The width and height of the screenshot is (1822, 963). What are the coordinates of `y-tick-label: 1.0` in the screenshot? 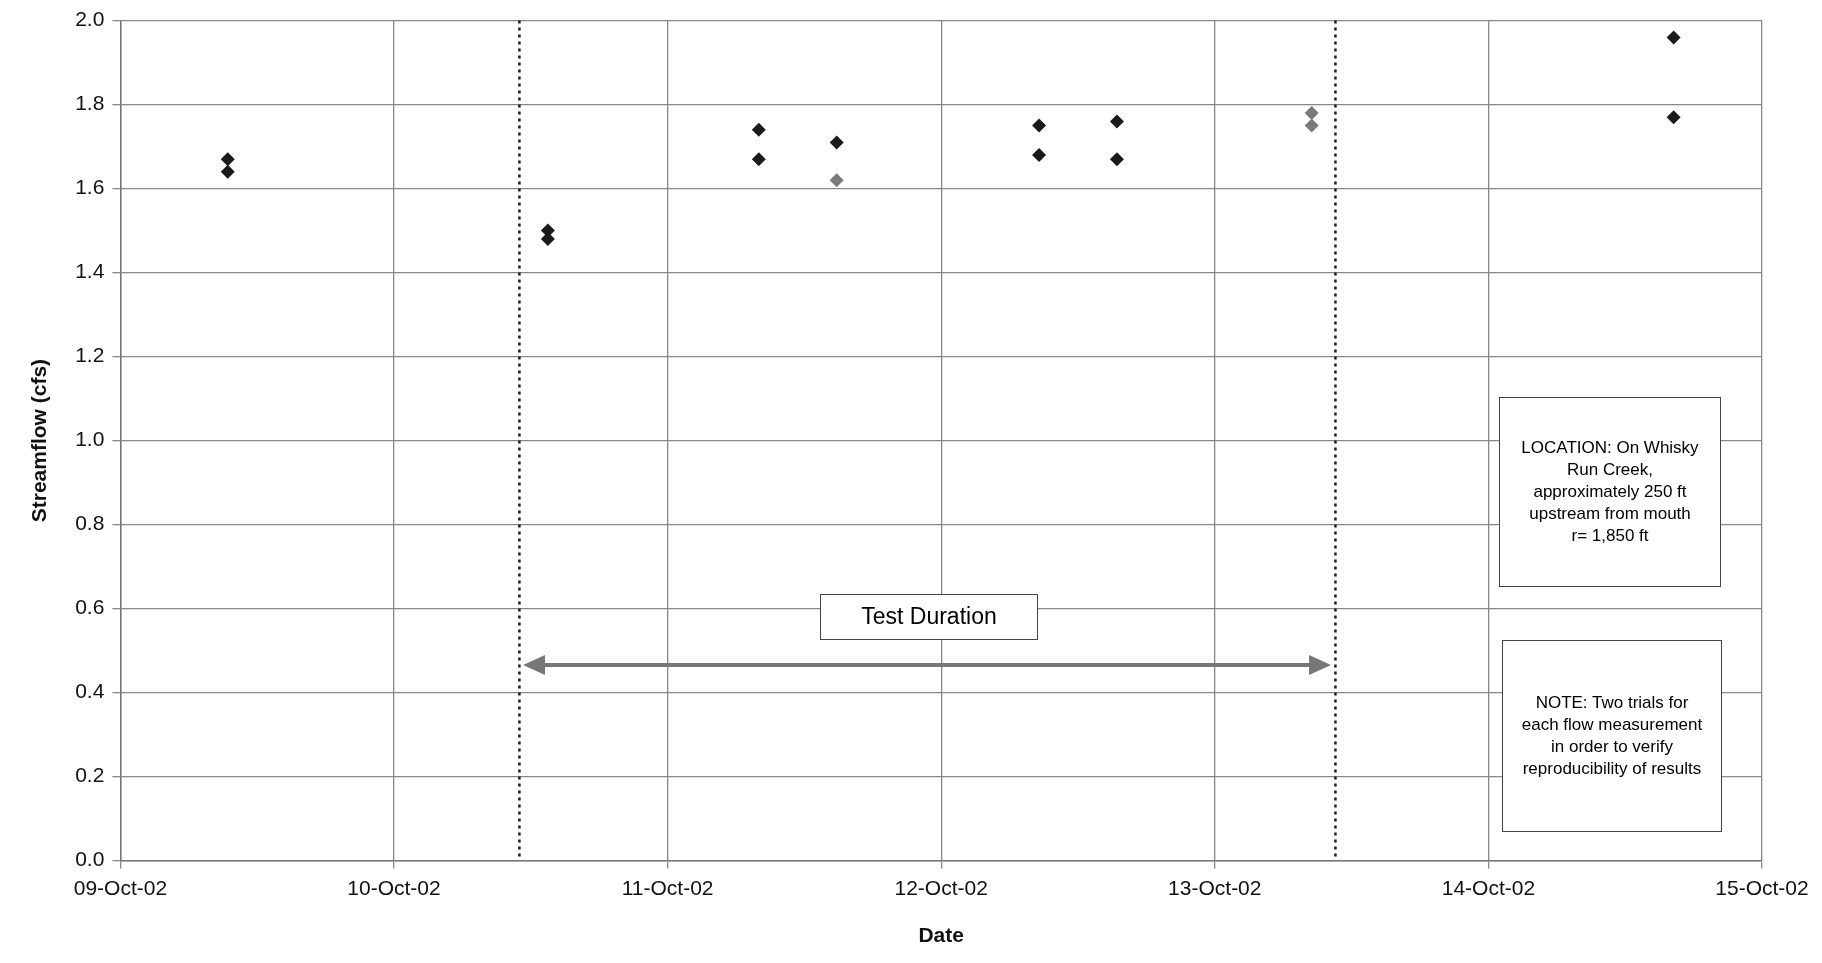 It's located at (90, 439).